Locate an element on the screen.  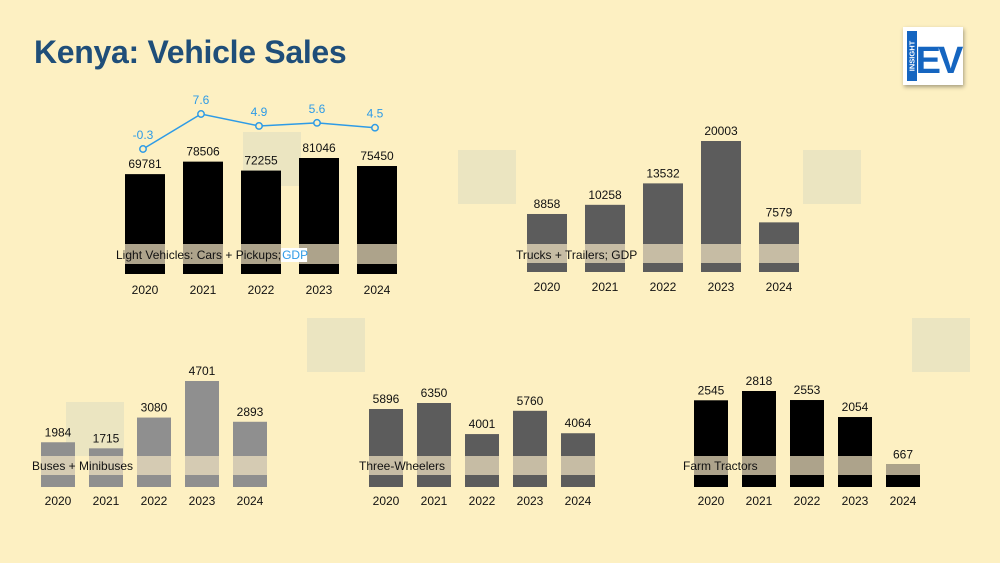
bar-value-label: 2553 is located at coordinates (807, 390).